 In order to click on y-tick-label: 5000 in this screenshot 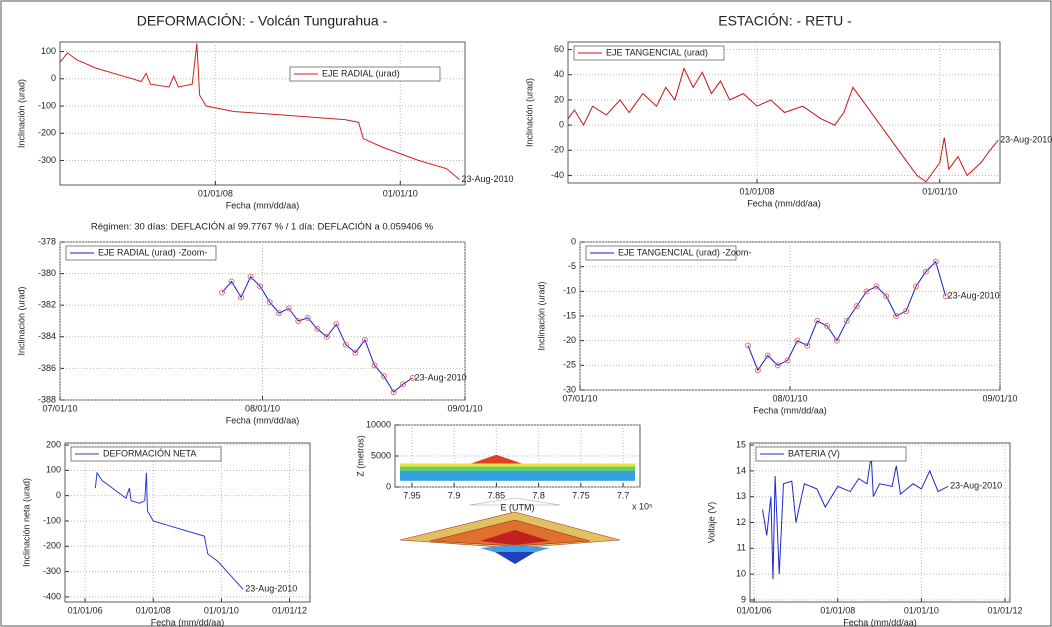, I will do `click(381, 455)`.